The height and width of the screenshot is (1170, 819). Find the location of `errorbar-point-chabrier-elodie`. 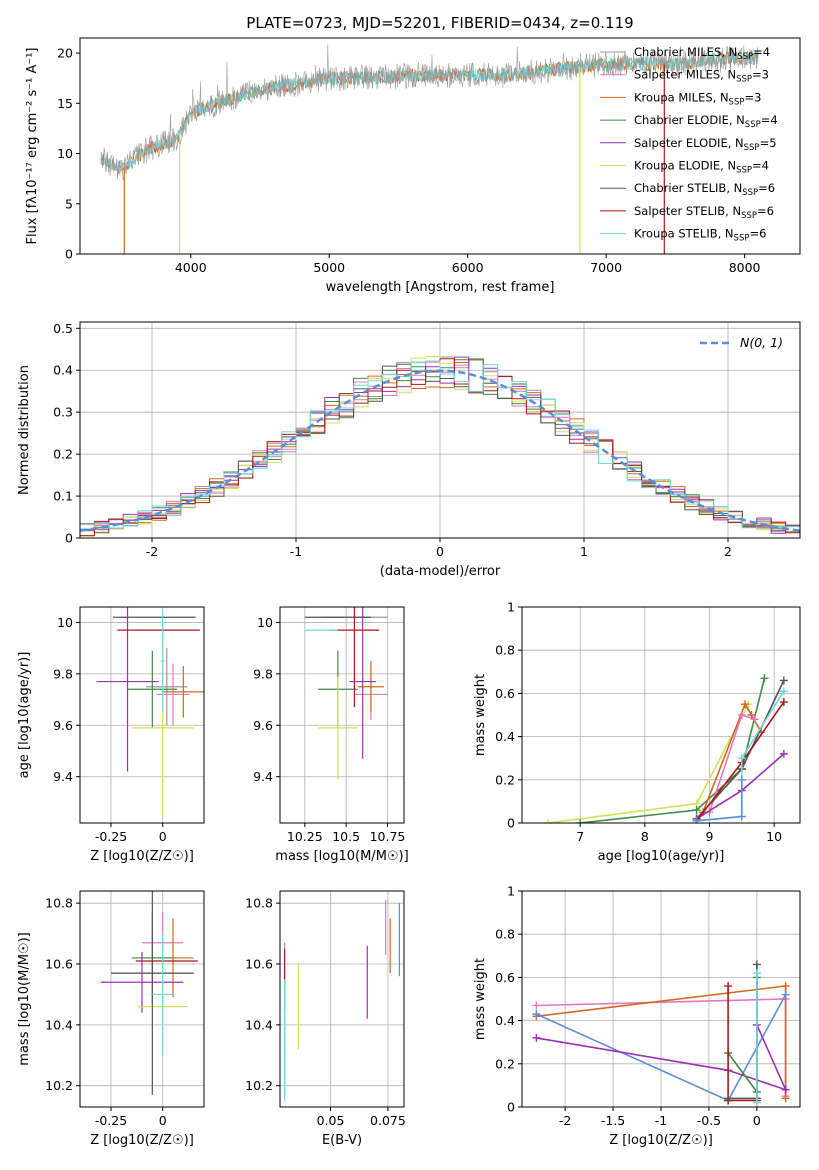

errorbar-point-chabrier-elodie is located at coordinates (152, 689).